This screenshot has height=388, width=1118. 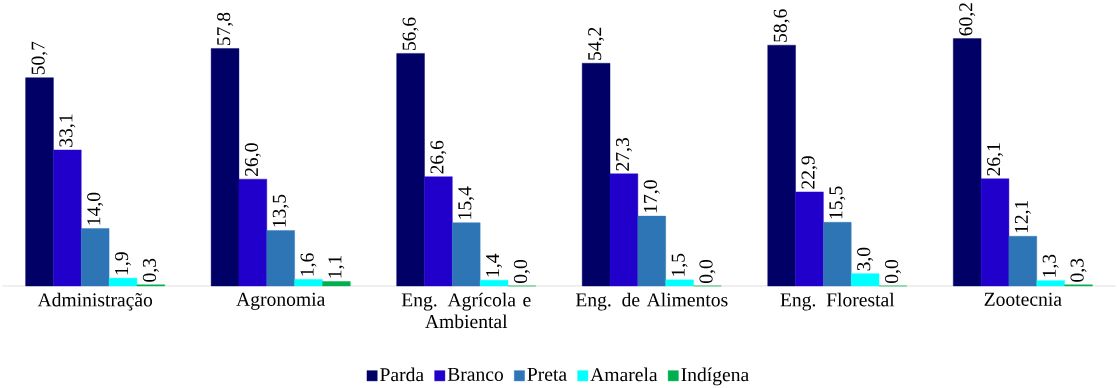 What do you see at coordinates (623, 154) in the screenshot?
I see `data-label: 27,3` at bounding box center [623, 154].